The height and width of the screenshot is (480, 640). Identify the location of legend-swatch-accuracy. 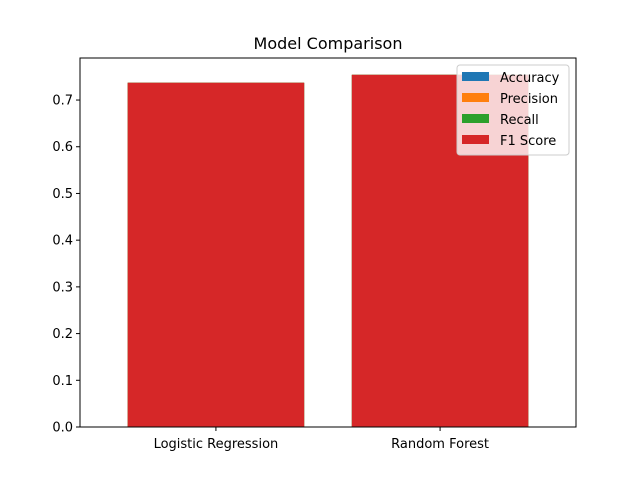
(475, 76).